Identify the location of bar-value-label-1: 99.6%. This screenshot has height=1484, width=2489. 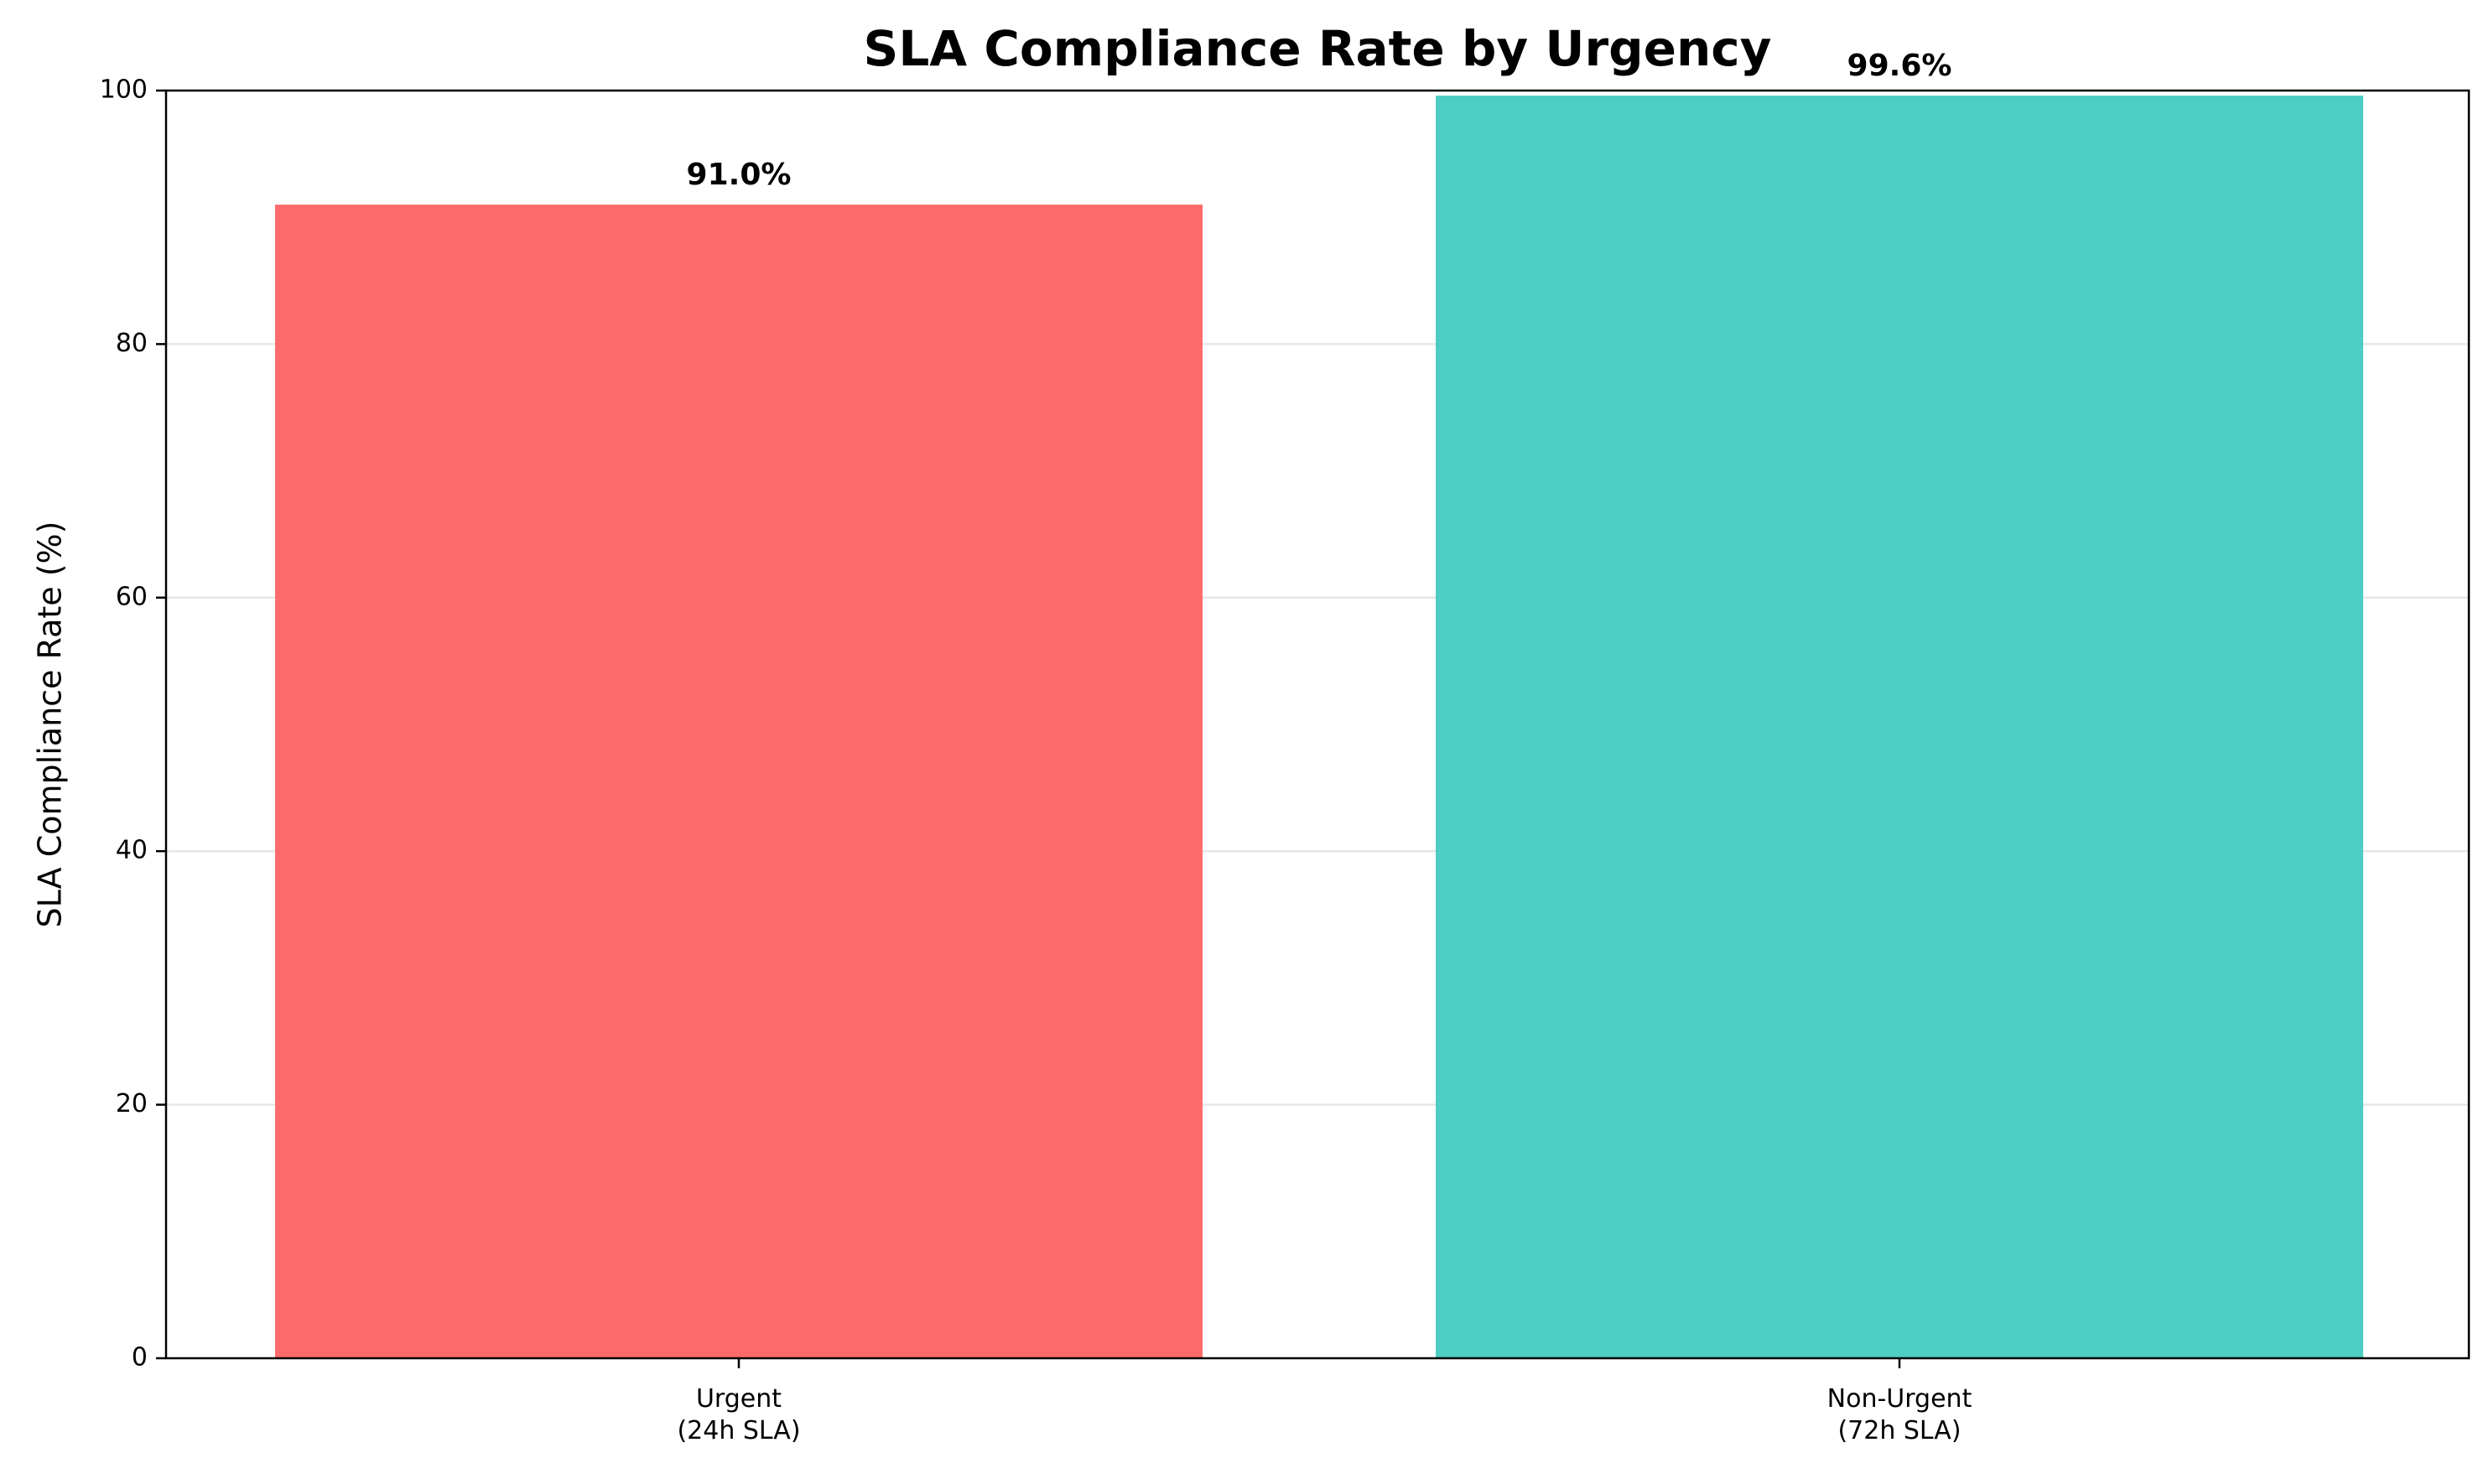
(1899, 66).